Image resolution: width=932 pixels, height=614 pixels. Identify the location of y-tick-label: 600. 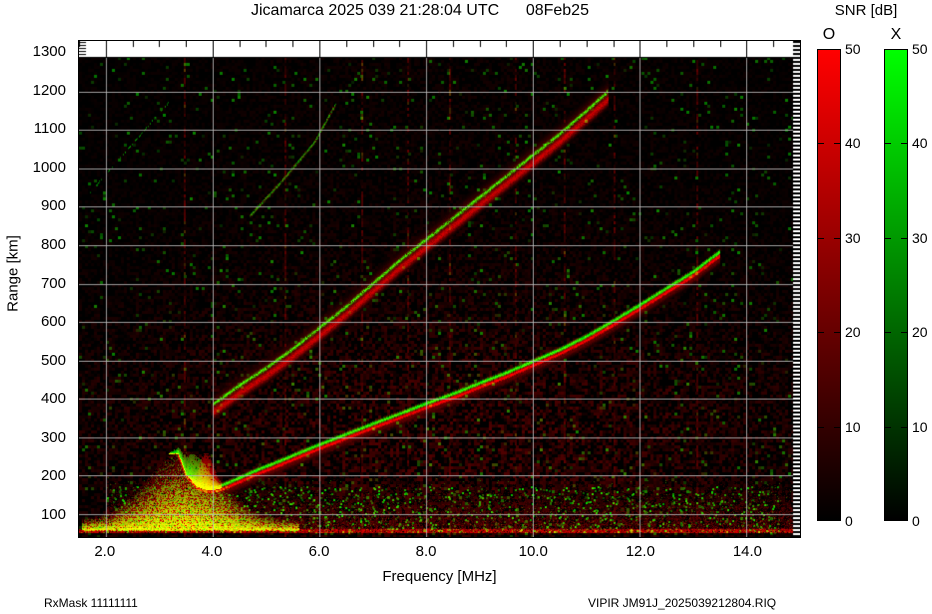
(53, 322).